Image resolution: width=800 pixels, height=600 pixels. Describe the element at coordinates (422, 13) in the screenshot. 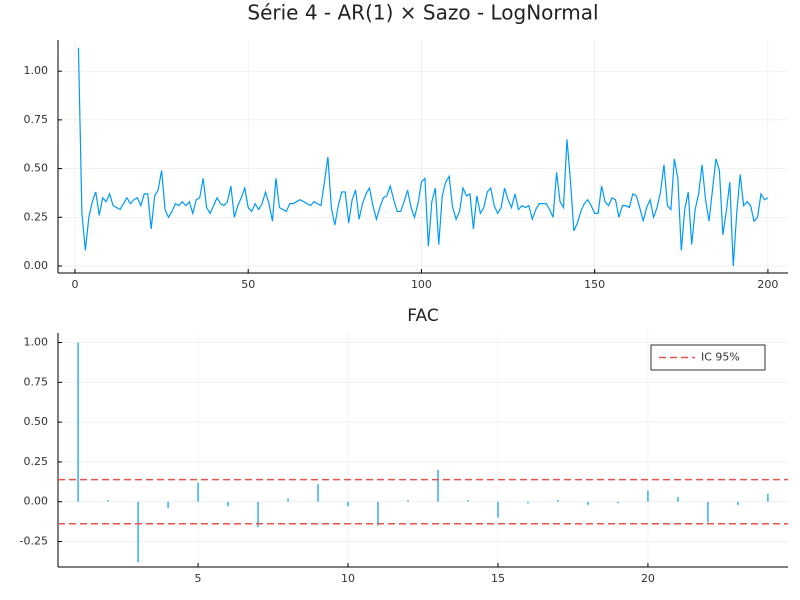

I see `chart-title: Série 4 - AR(1) × Sazo - LogNormal` at that location.